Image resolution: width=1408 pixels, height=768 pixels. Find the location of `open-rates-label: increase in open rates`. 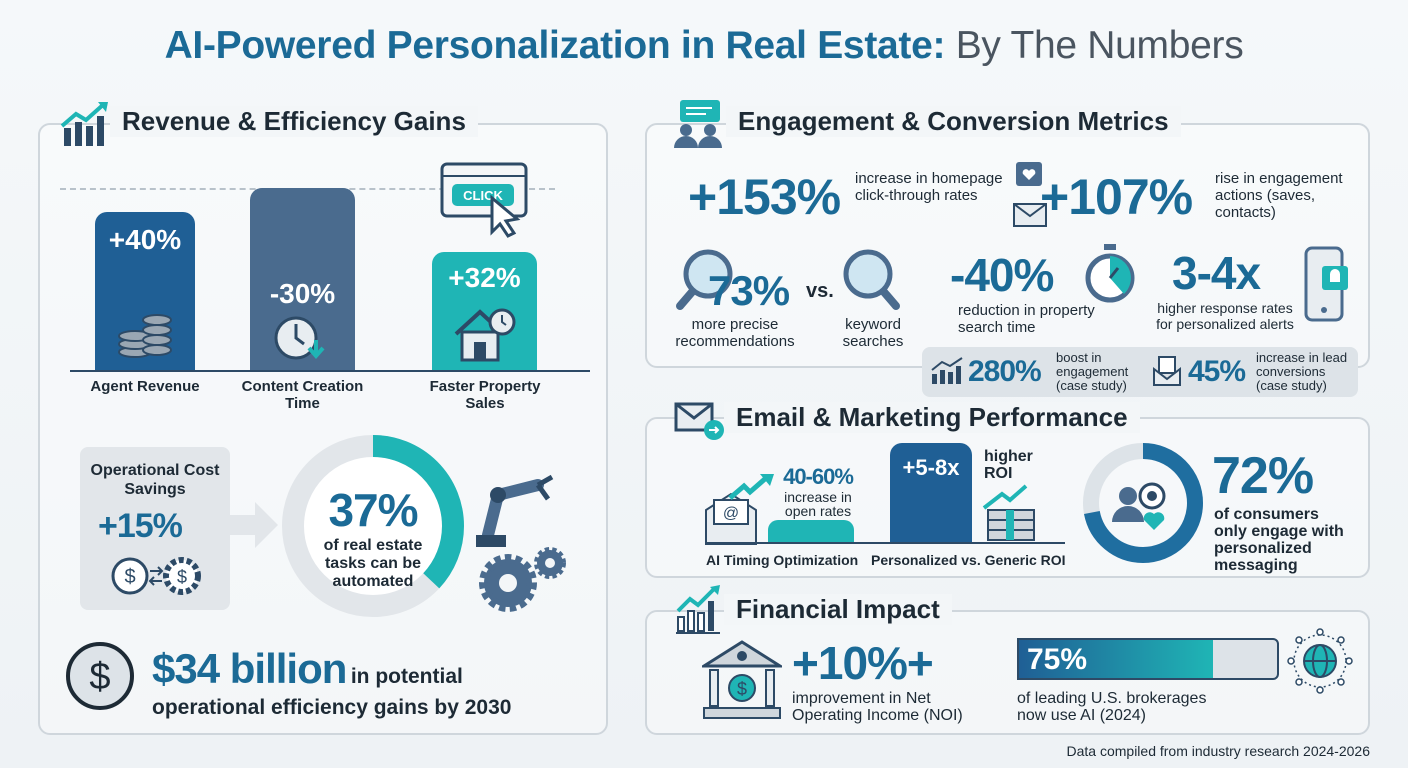

open-rates-label: increase in open rates is located at coordinates (818, 504).